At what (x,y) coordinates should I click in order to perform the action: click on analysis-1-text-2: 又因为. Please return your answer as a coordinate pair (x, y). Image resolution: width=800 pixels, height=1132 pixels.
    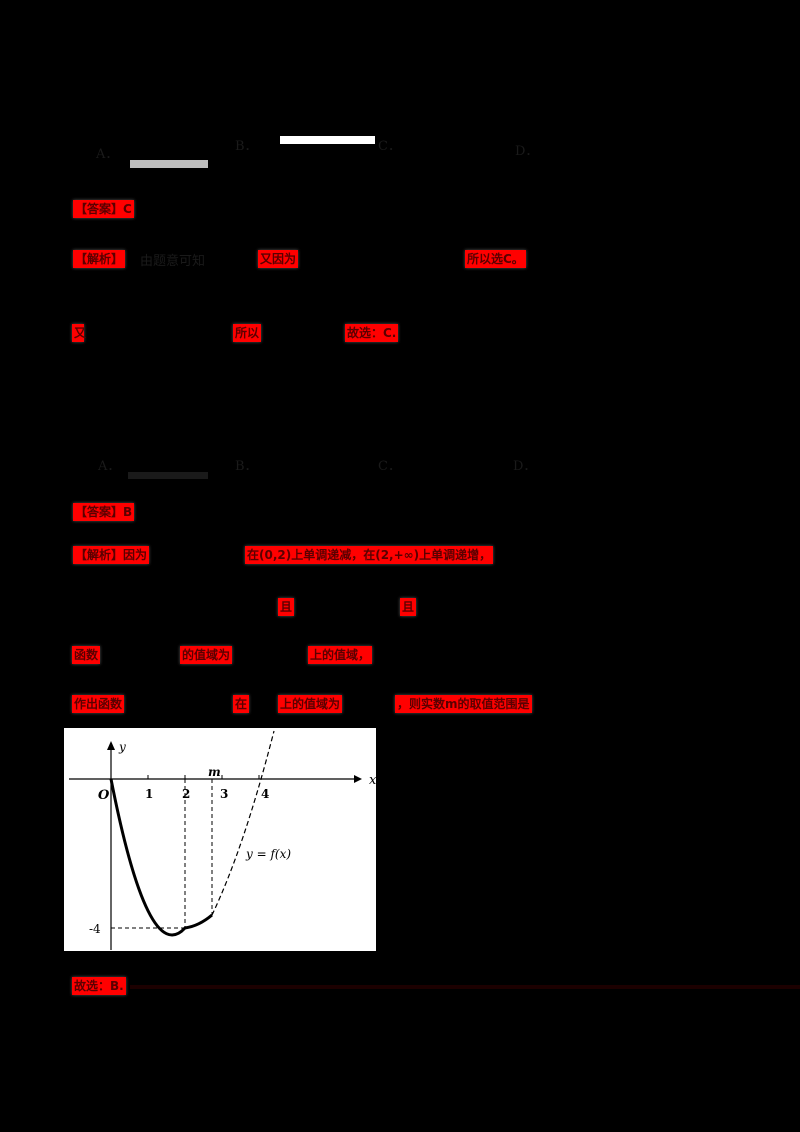
    Looking at the image, I should click on (278, 259).